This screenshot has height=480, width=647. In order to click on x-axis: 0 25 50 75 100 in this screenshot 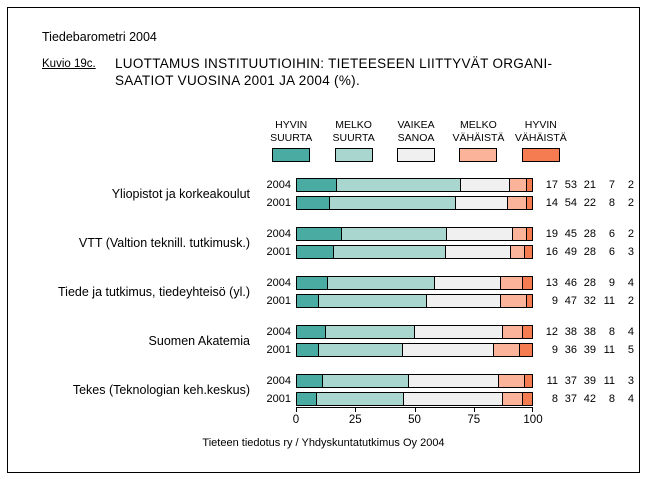, I will do `click(418, 416)`.